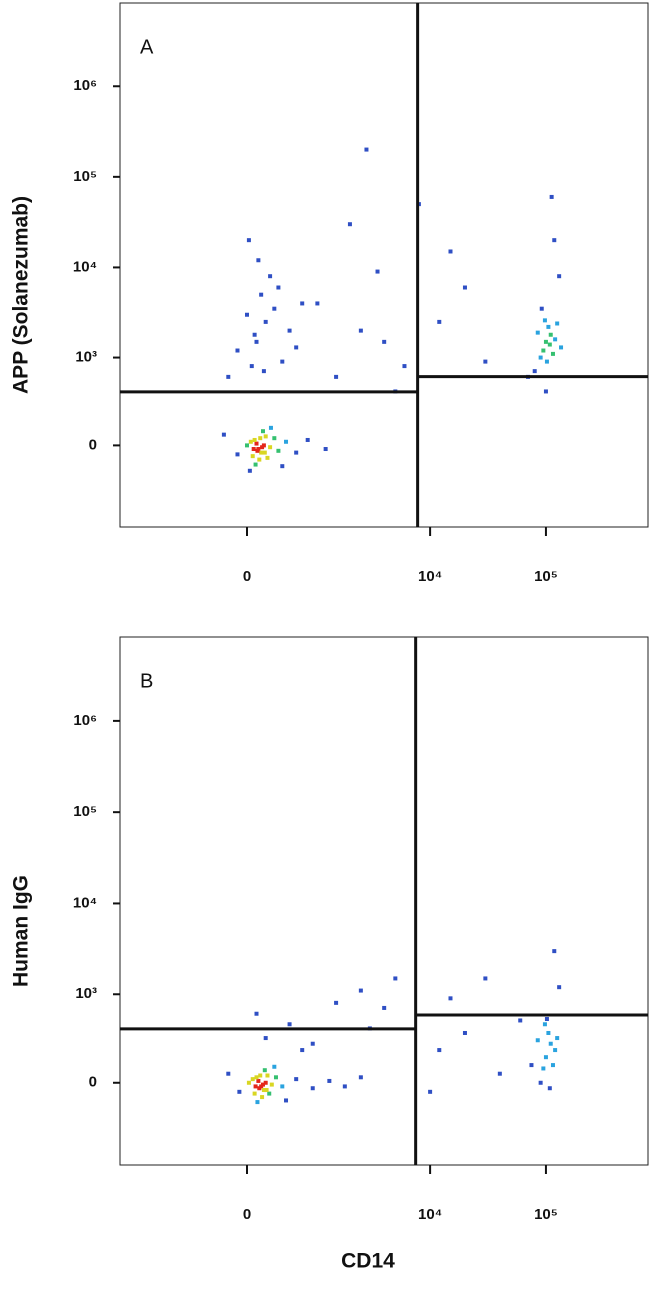 The height and width of the screenshot is (1291, 650). Describe the element at coordinates (430, 576) in the screenshot. I see `x-tick-label: 10⁴` at that location.